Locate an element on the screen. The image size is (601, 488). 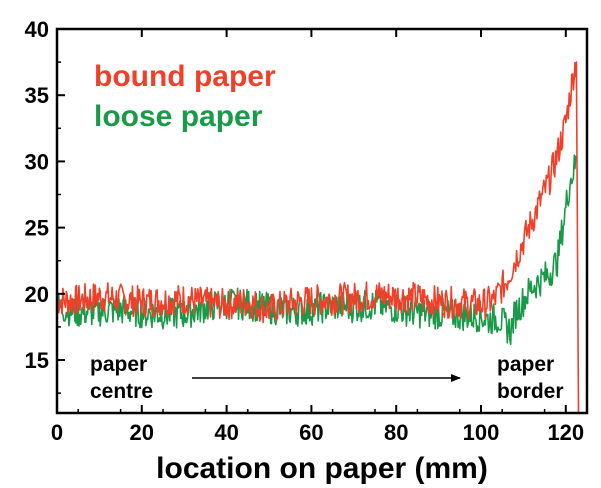
x-tick-label: 40 is located at coordinates (226, 432).